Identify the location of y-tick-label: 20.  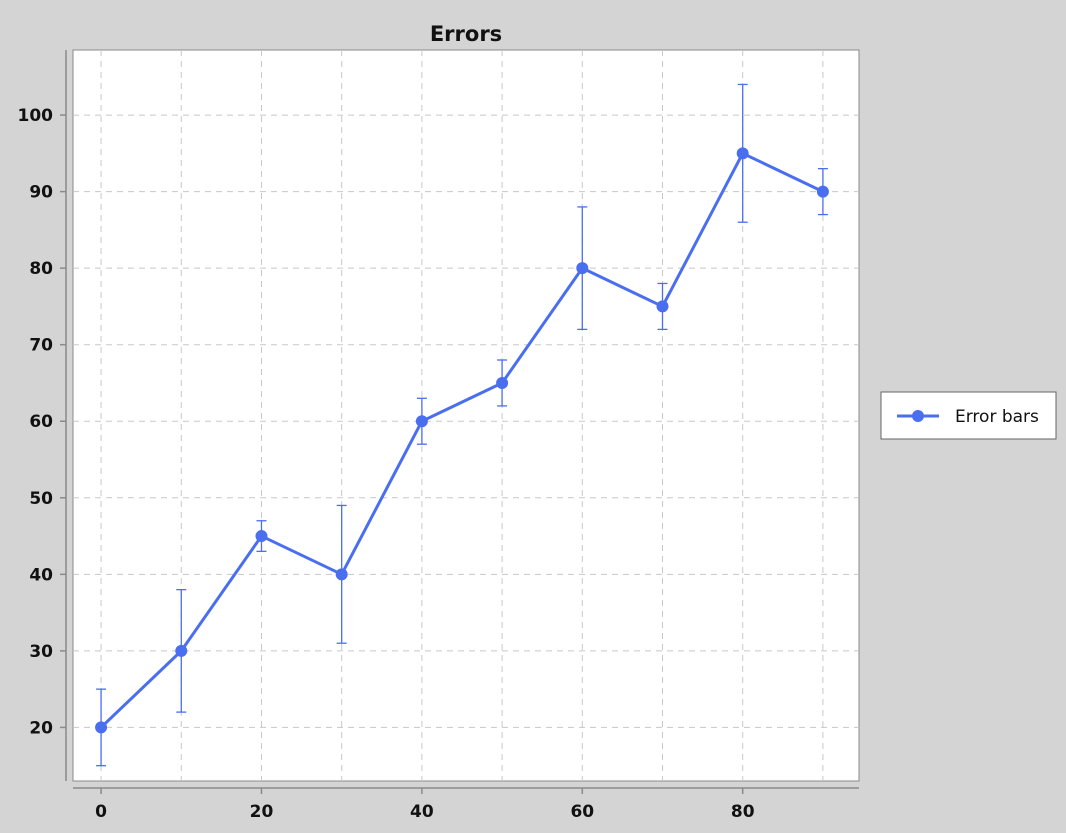
(41, 728).